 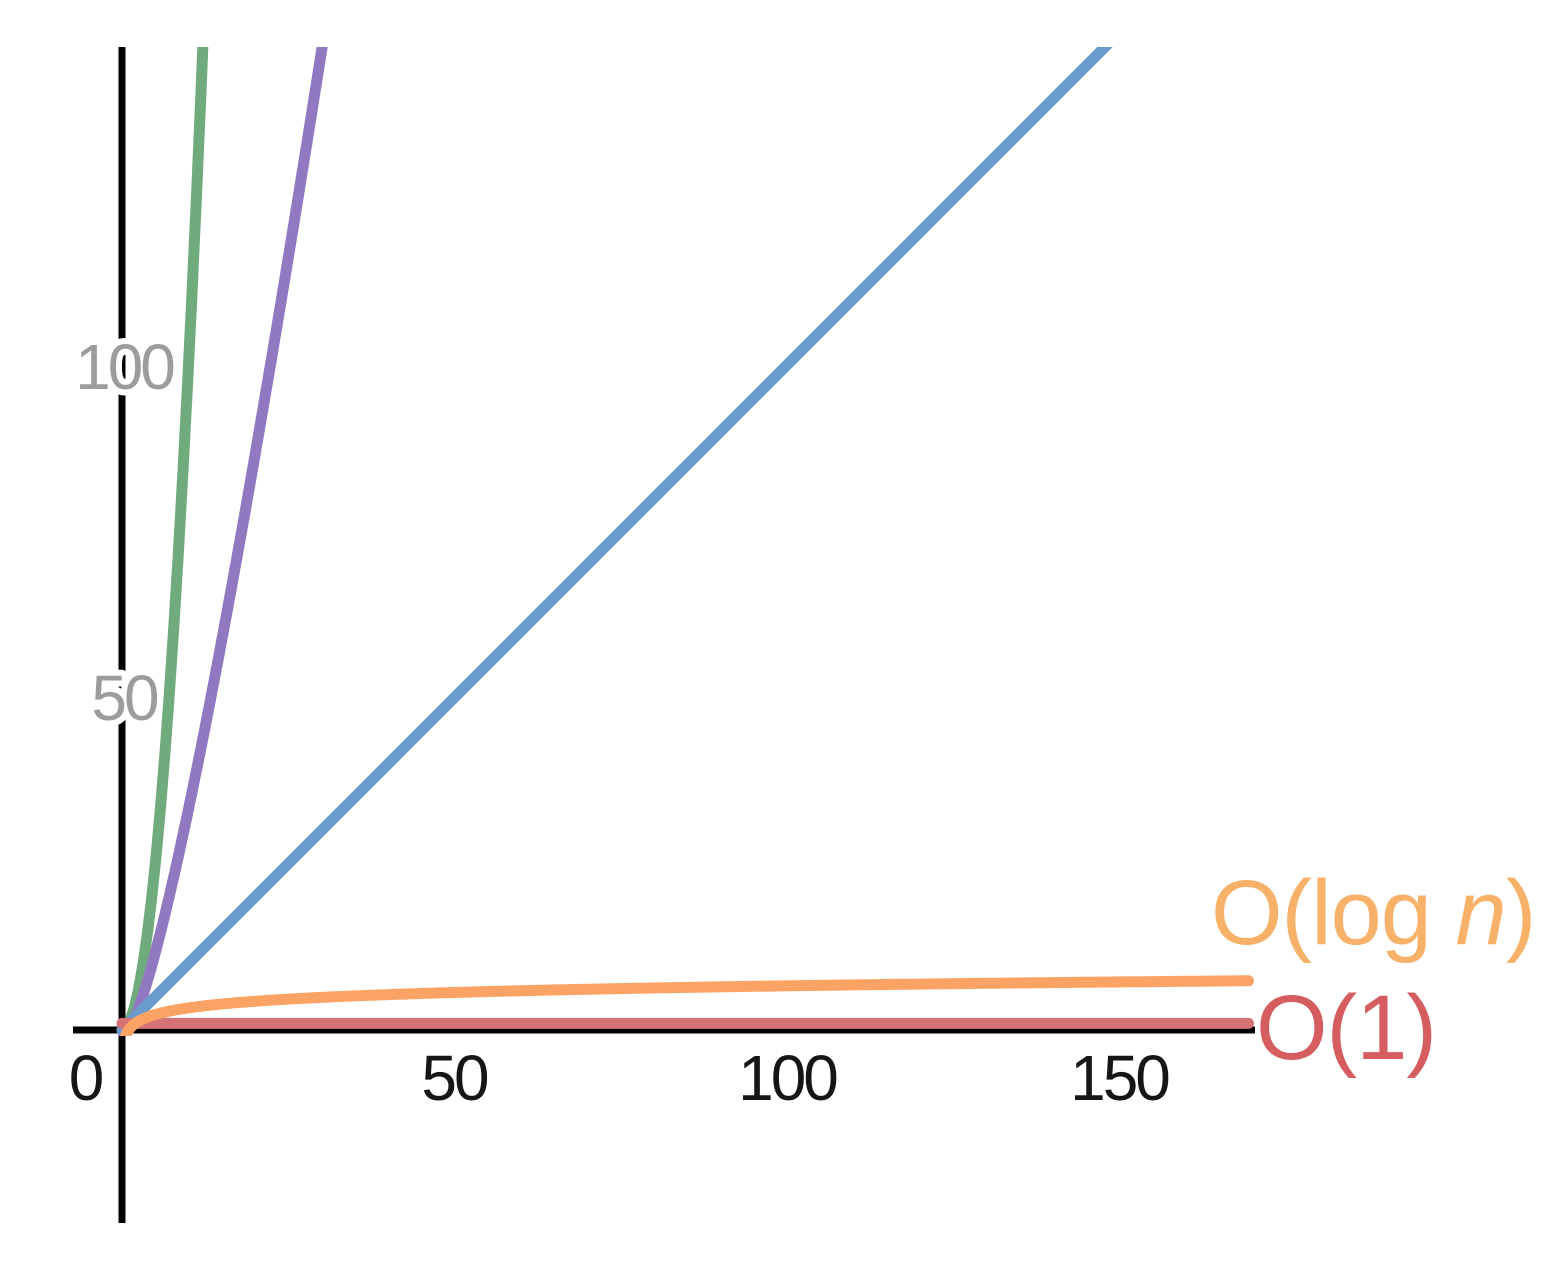 What do you see at coordinates (1333, 913) in the screenshot?
I see `curve-label-o-log-n-pre: O(log` at bounding box center [1333, 913].